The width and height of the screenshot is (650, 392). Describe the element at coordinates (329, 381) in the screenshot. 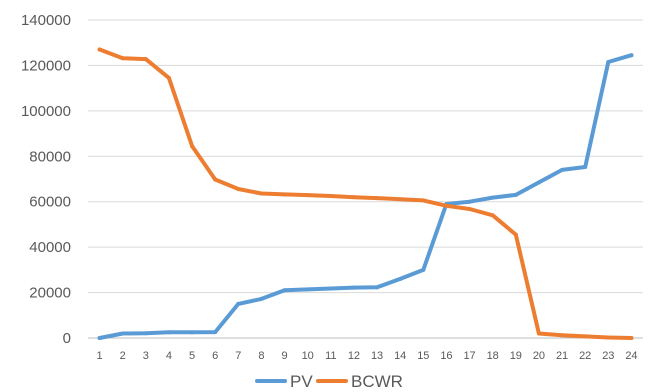

I see `legend: PV BCWR` at that location.